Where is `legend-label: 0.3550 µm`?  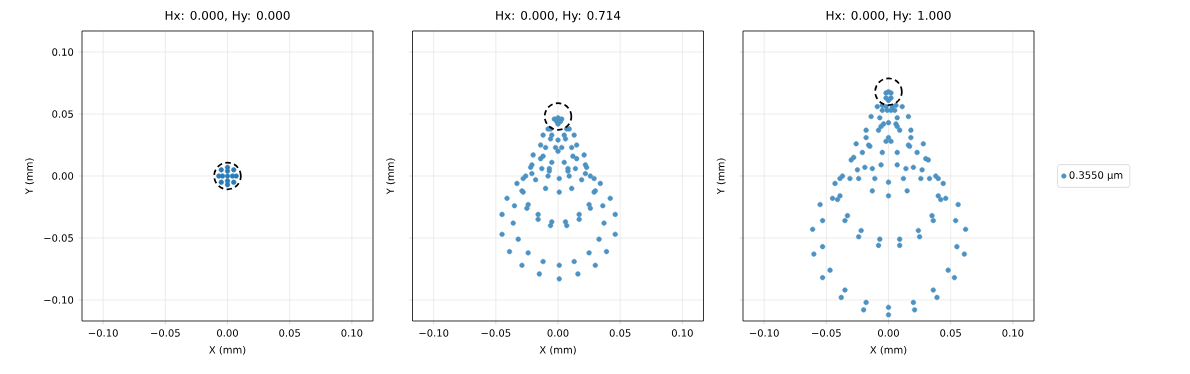
legend-label: 0.3550 µm is located at coordinates (1096, 176).